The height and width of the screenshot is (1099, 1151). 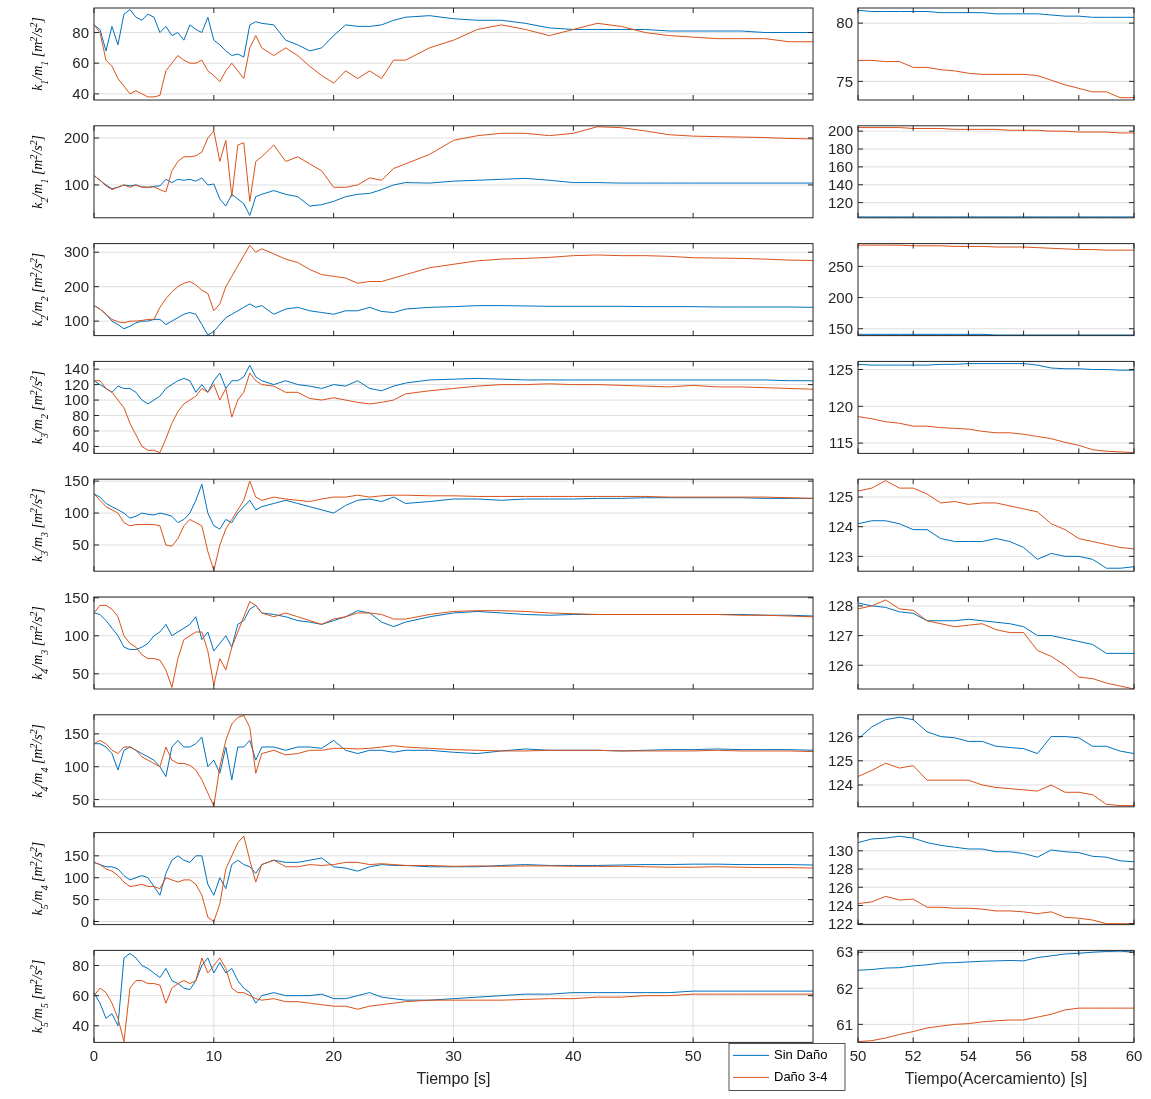 What do you see at coordinates (844, 988) in the screenshot?
I see `y-tick-label: 62` at bounding box center [844, 988].